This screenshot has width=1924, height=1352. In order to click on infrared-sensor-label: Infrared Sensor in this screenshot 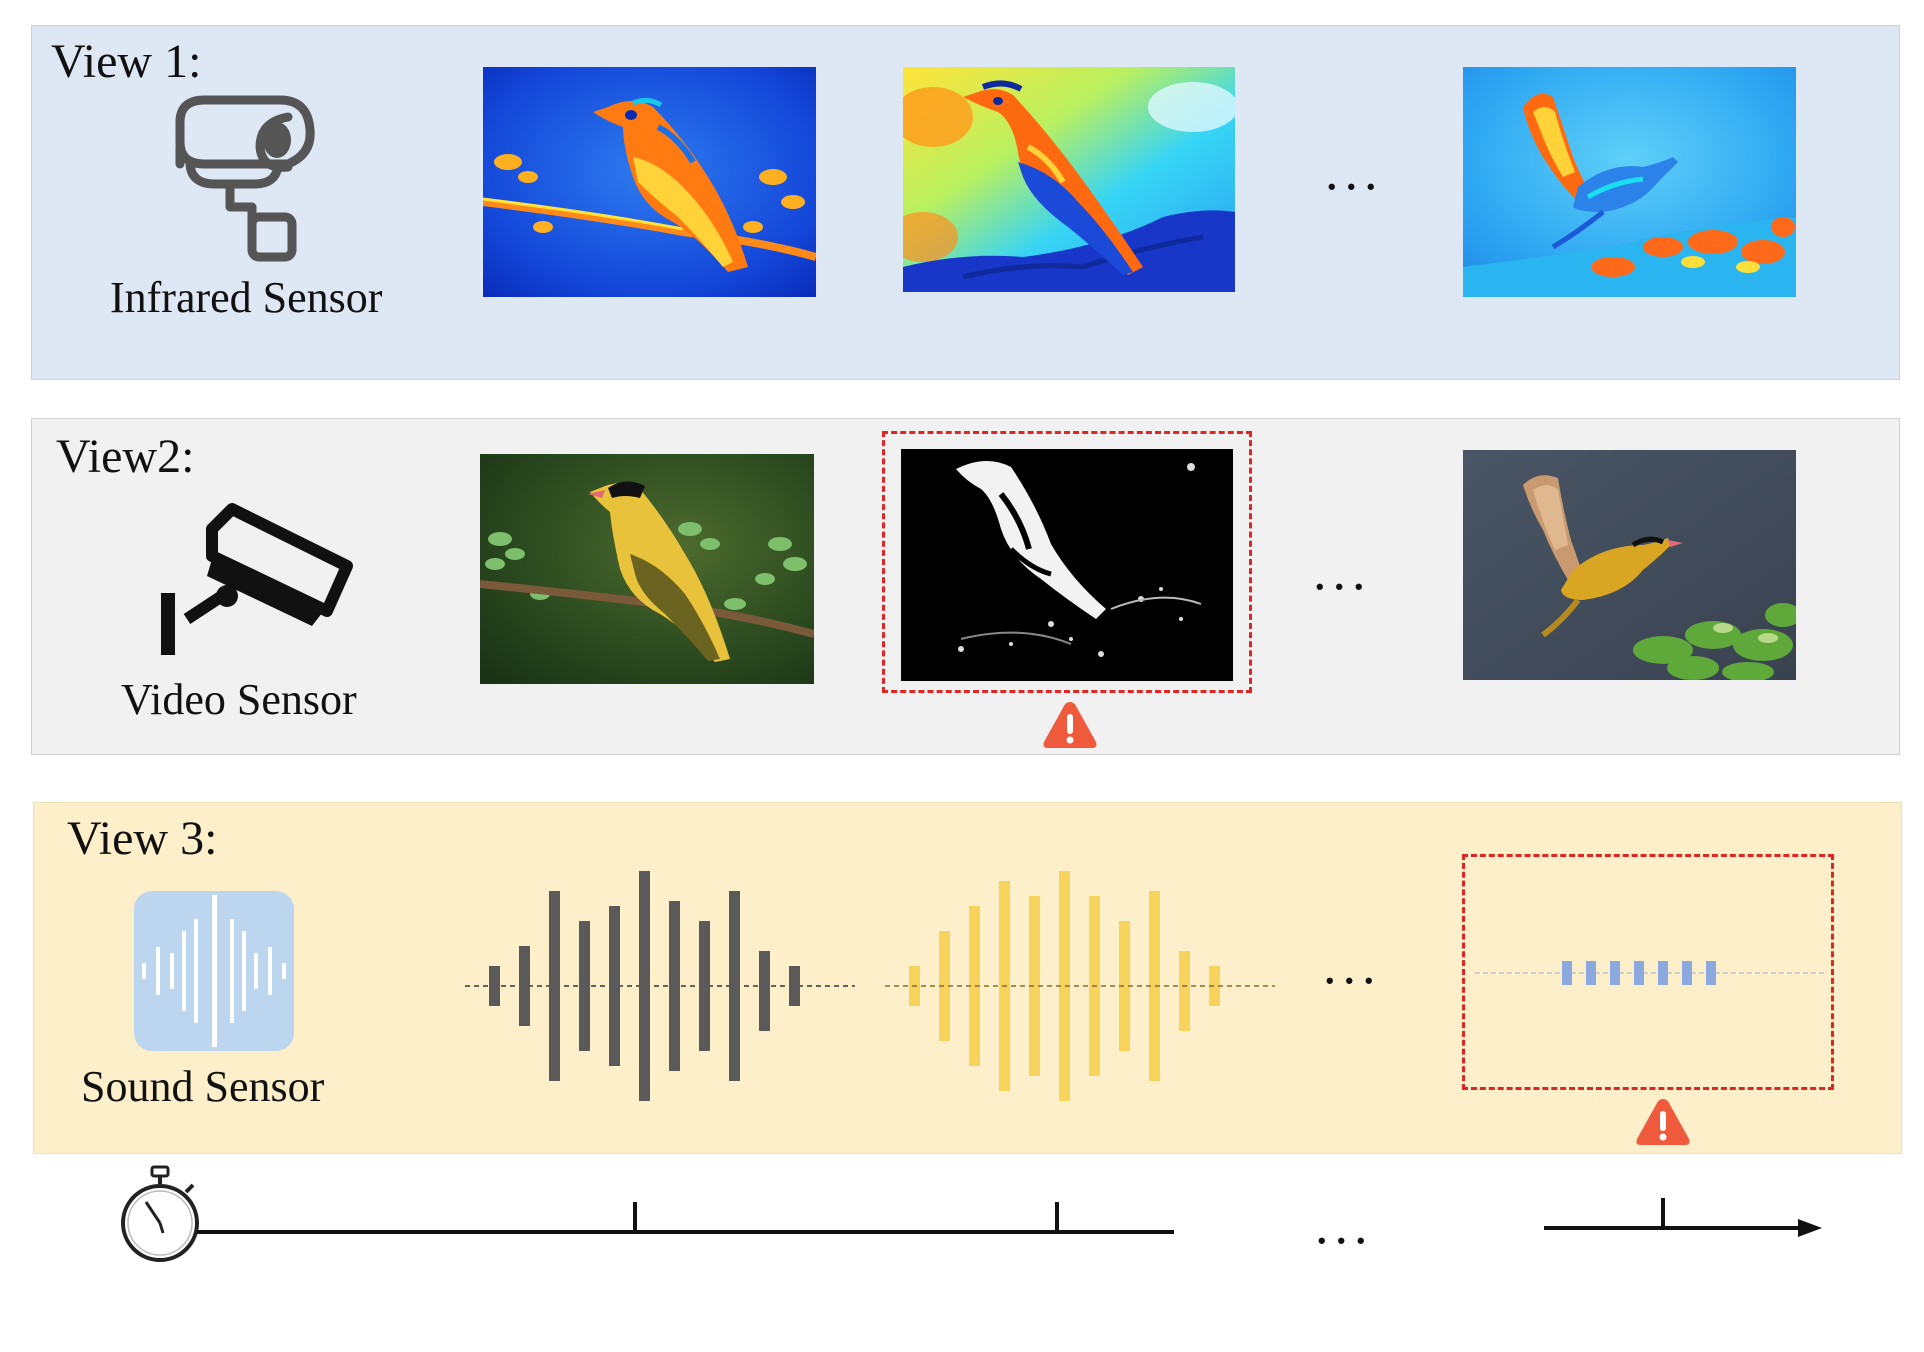, I will do `click(246, 297)`.